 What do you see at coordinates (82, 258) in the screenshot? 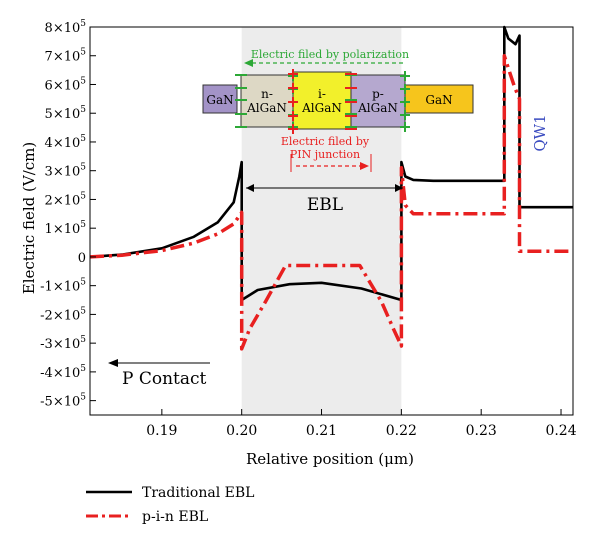
I see `y-tick-label: 0` at bounding box center [82, 258].